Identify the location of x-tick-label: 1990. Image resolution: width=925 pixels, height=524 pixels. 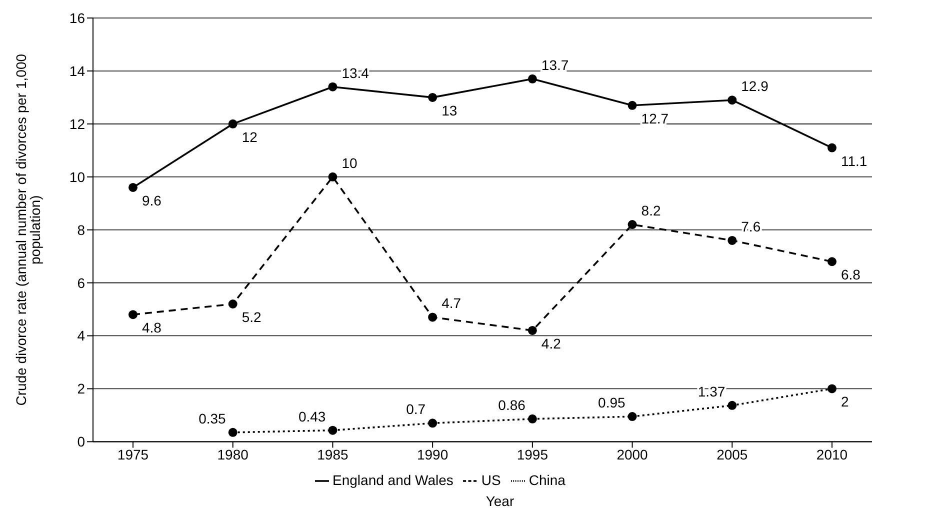
(432, 454).